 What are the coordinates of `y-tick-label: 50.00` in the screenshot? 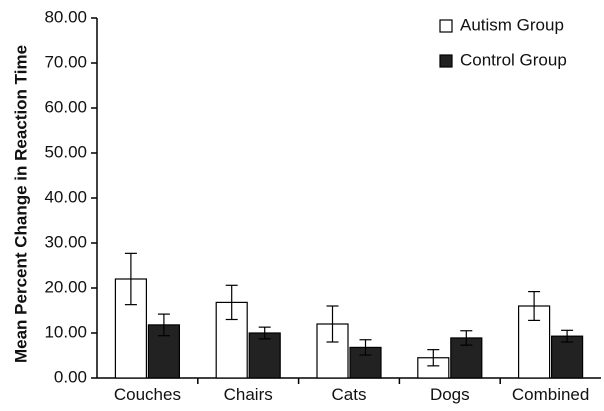 It's located at (65, 151).